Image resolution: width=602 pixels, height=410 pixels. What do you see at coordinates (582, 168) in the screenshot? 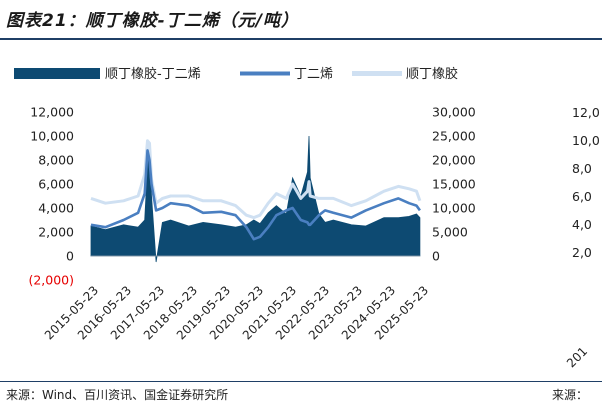
I see `second-chart-tick-label: 8,0` at bounding box center [582, 168].